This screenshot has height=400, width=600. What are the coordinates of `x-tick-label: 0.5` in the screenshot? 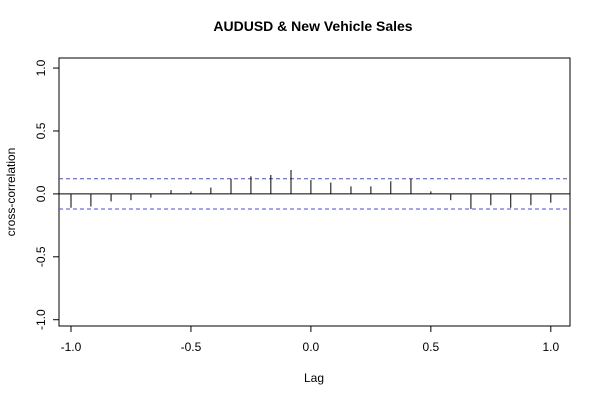 It's located at (431, 347).